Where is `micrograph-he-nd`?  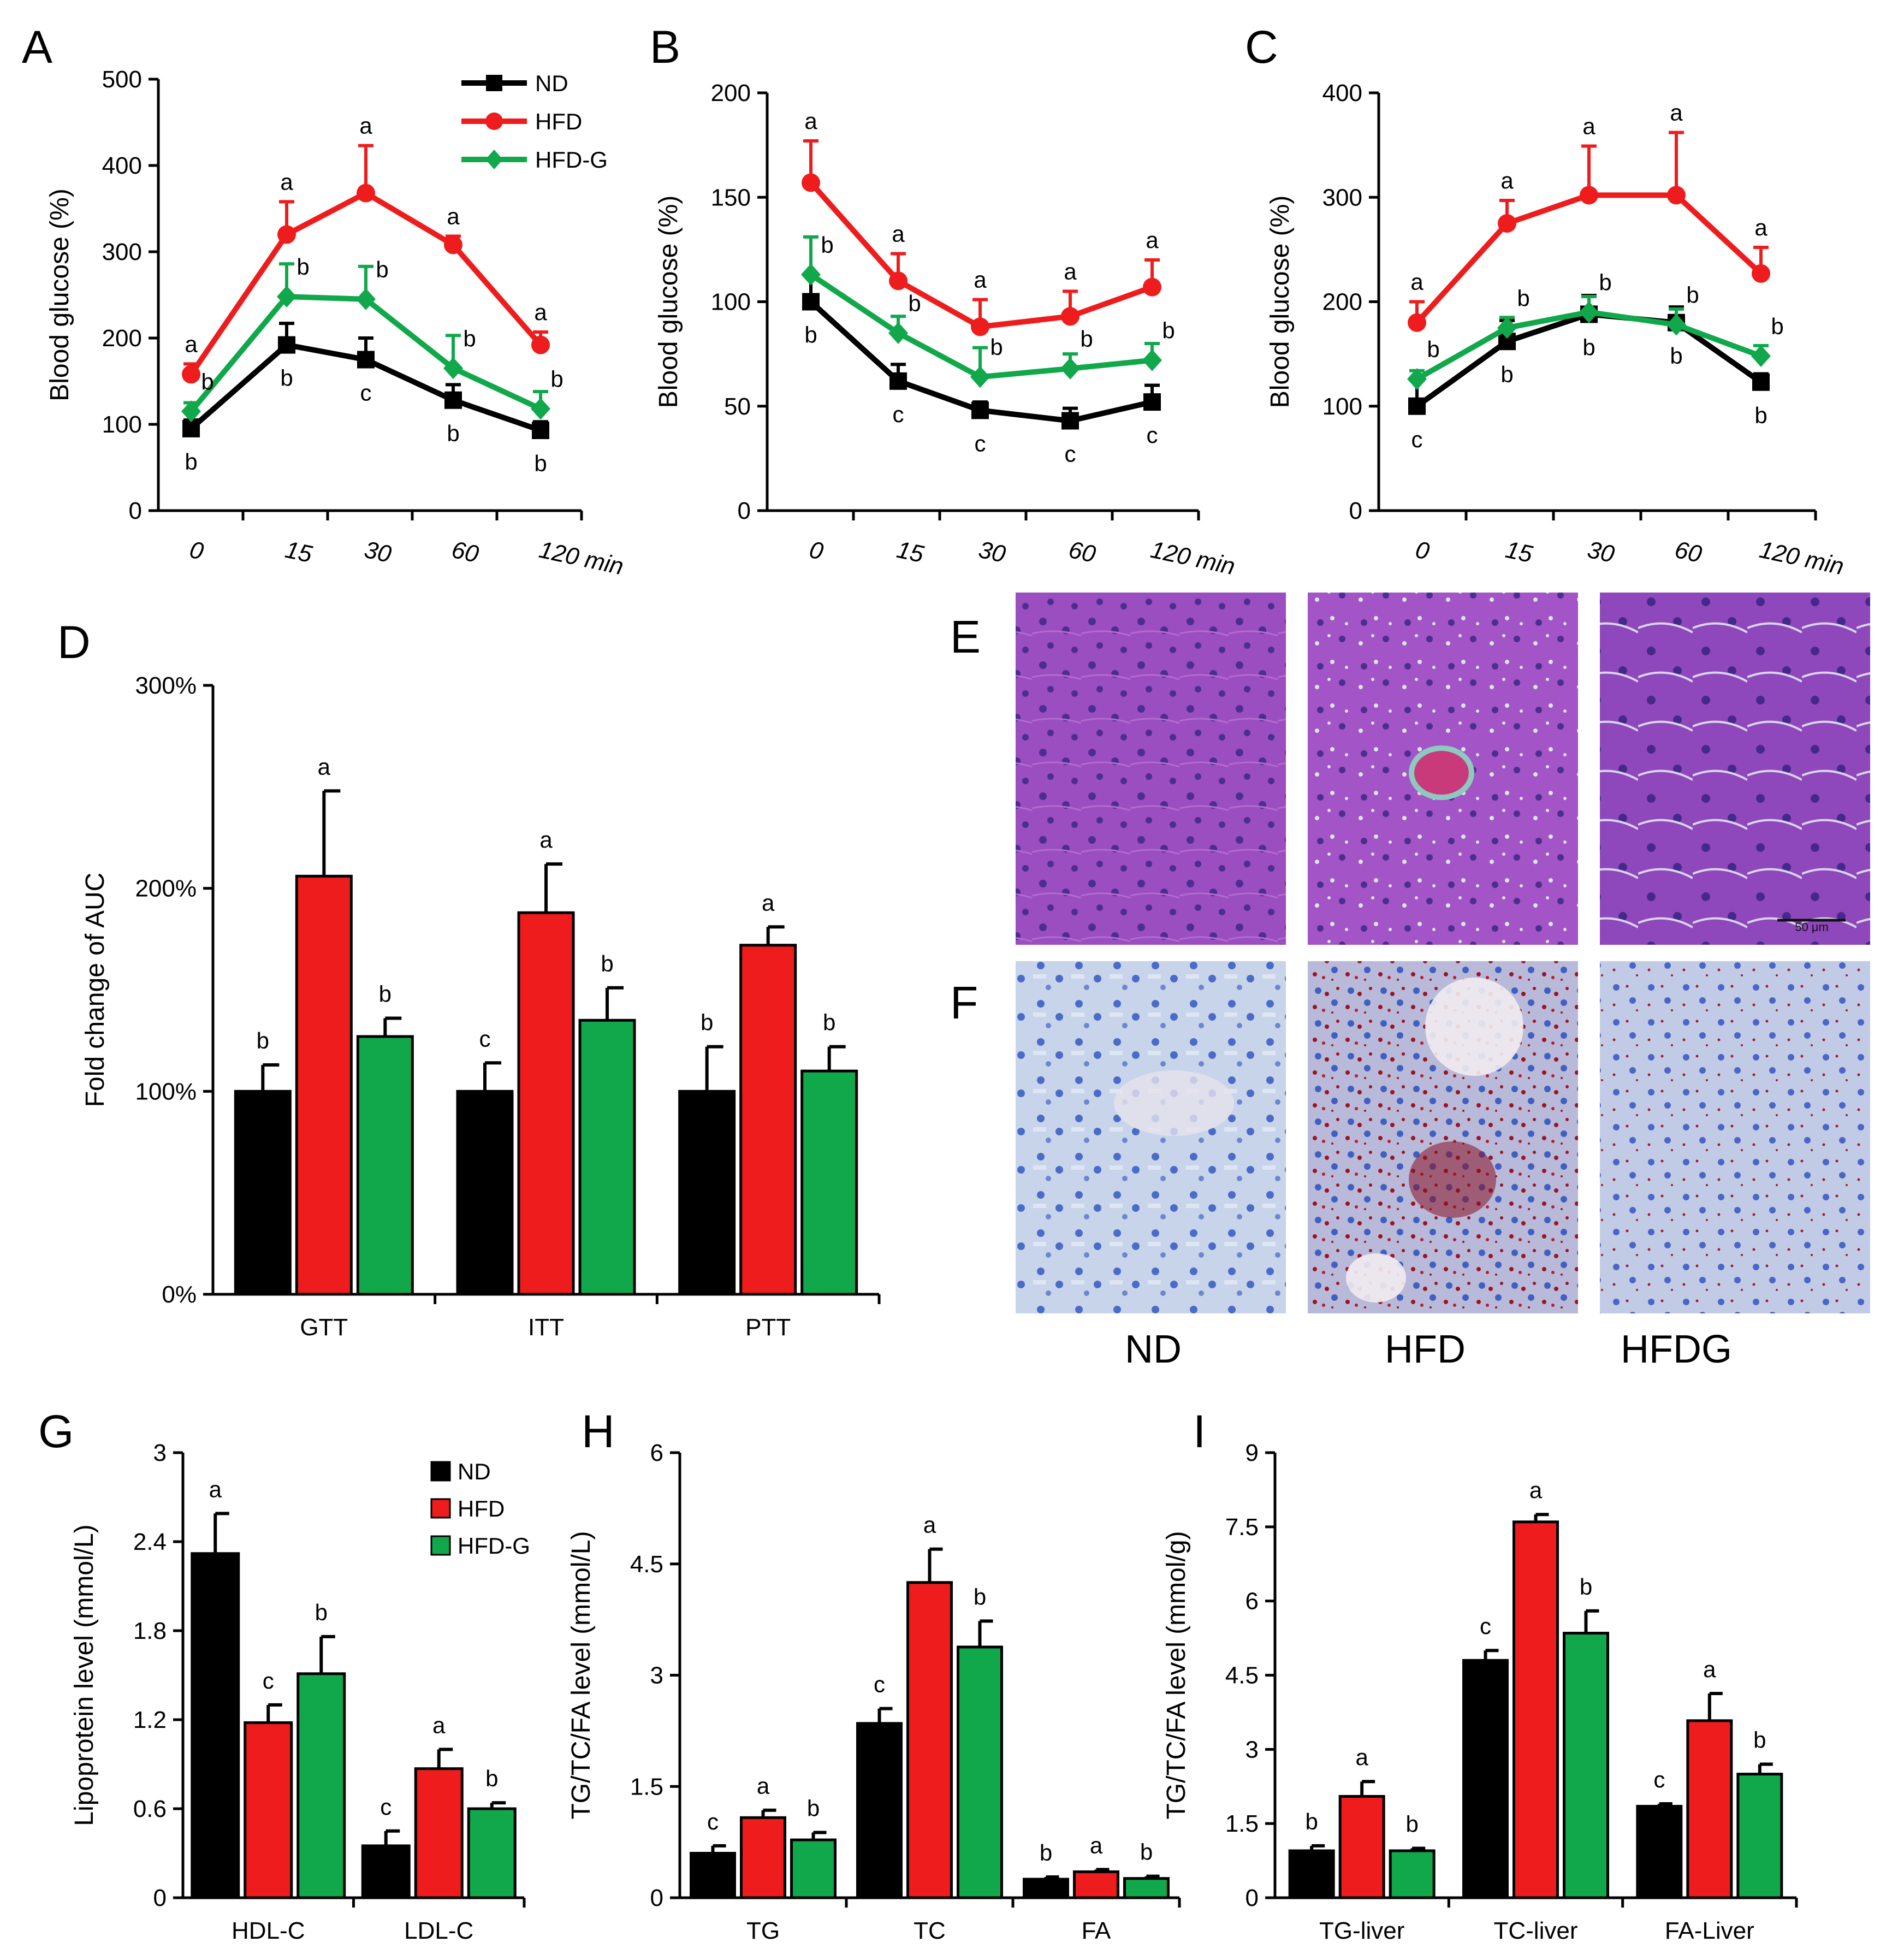 micrograph-he-nd is located at coordinates (1151, 769).